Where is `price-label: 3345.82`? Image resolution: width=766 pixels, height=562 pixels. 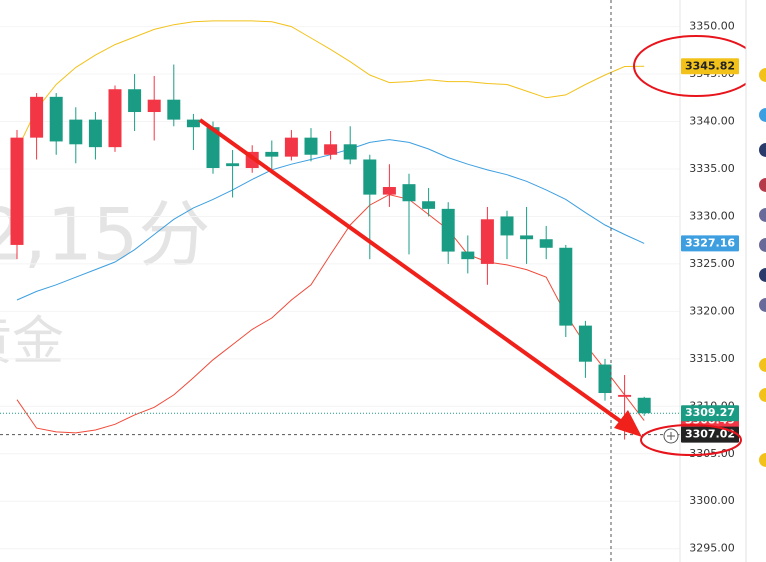
price-label: 3345.82 is located at coordinates (710, 65).